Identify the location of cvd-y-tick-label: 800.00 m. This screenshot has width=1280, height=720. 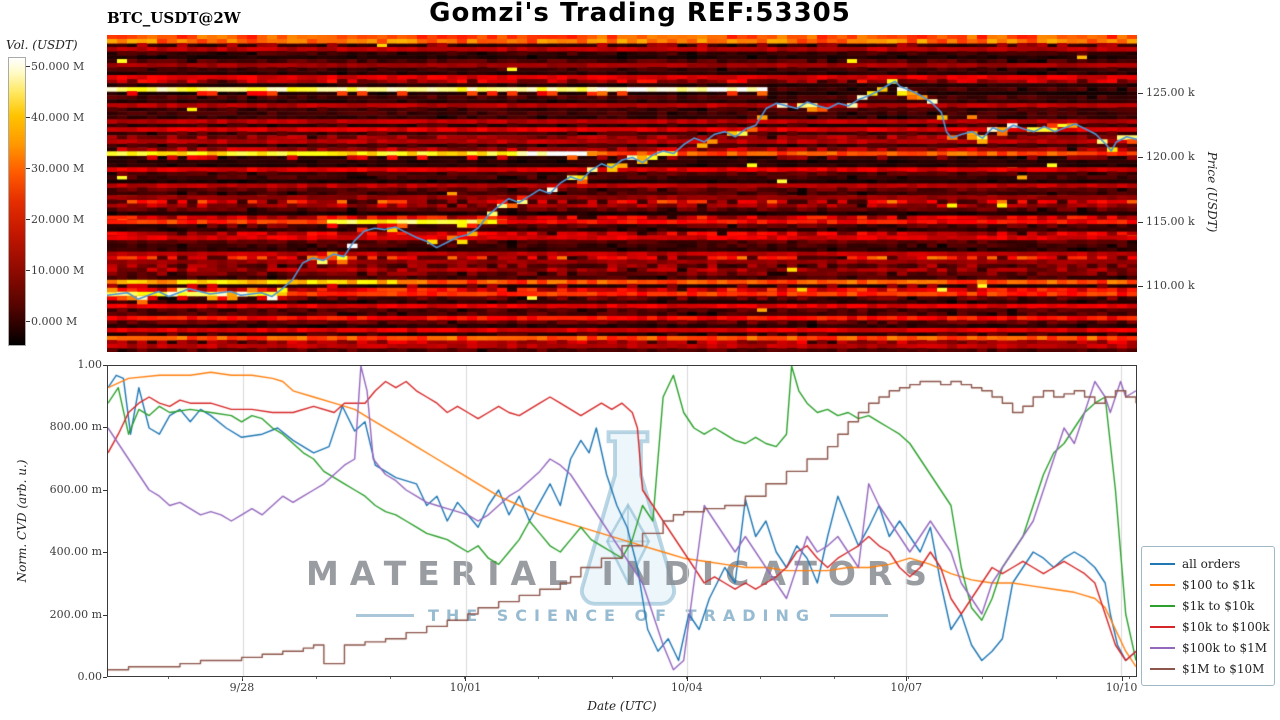
(75, 427).